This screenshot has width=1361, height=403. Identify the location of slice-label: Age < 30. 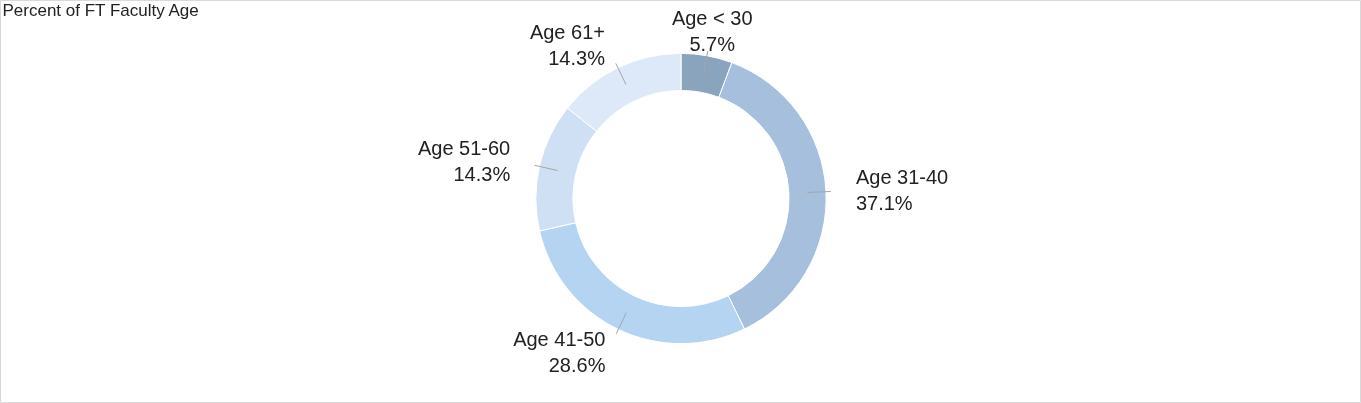
(712, 18).